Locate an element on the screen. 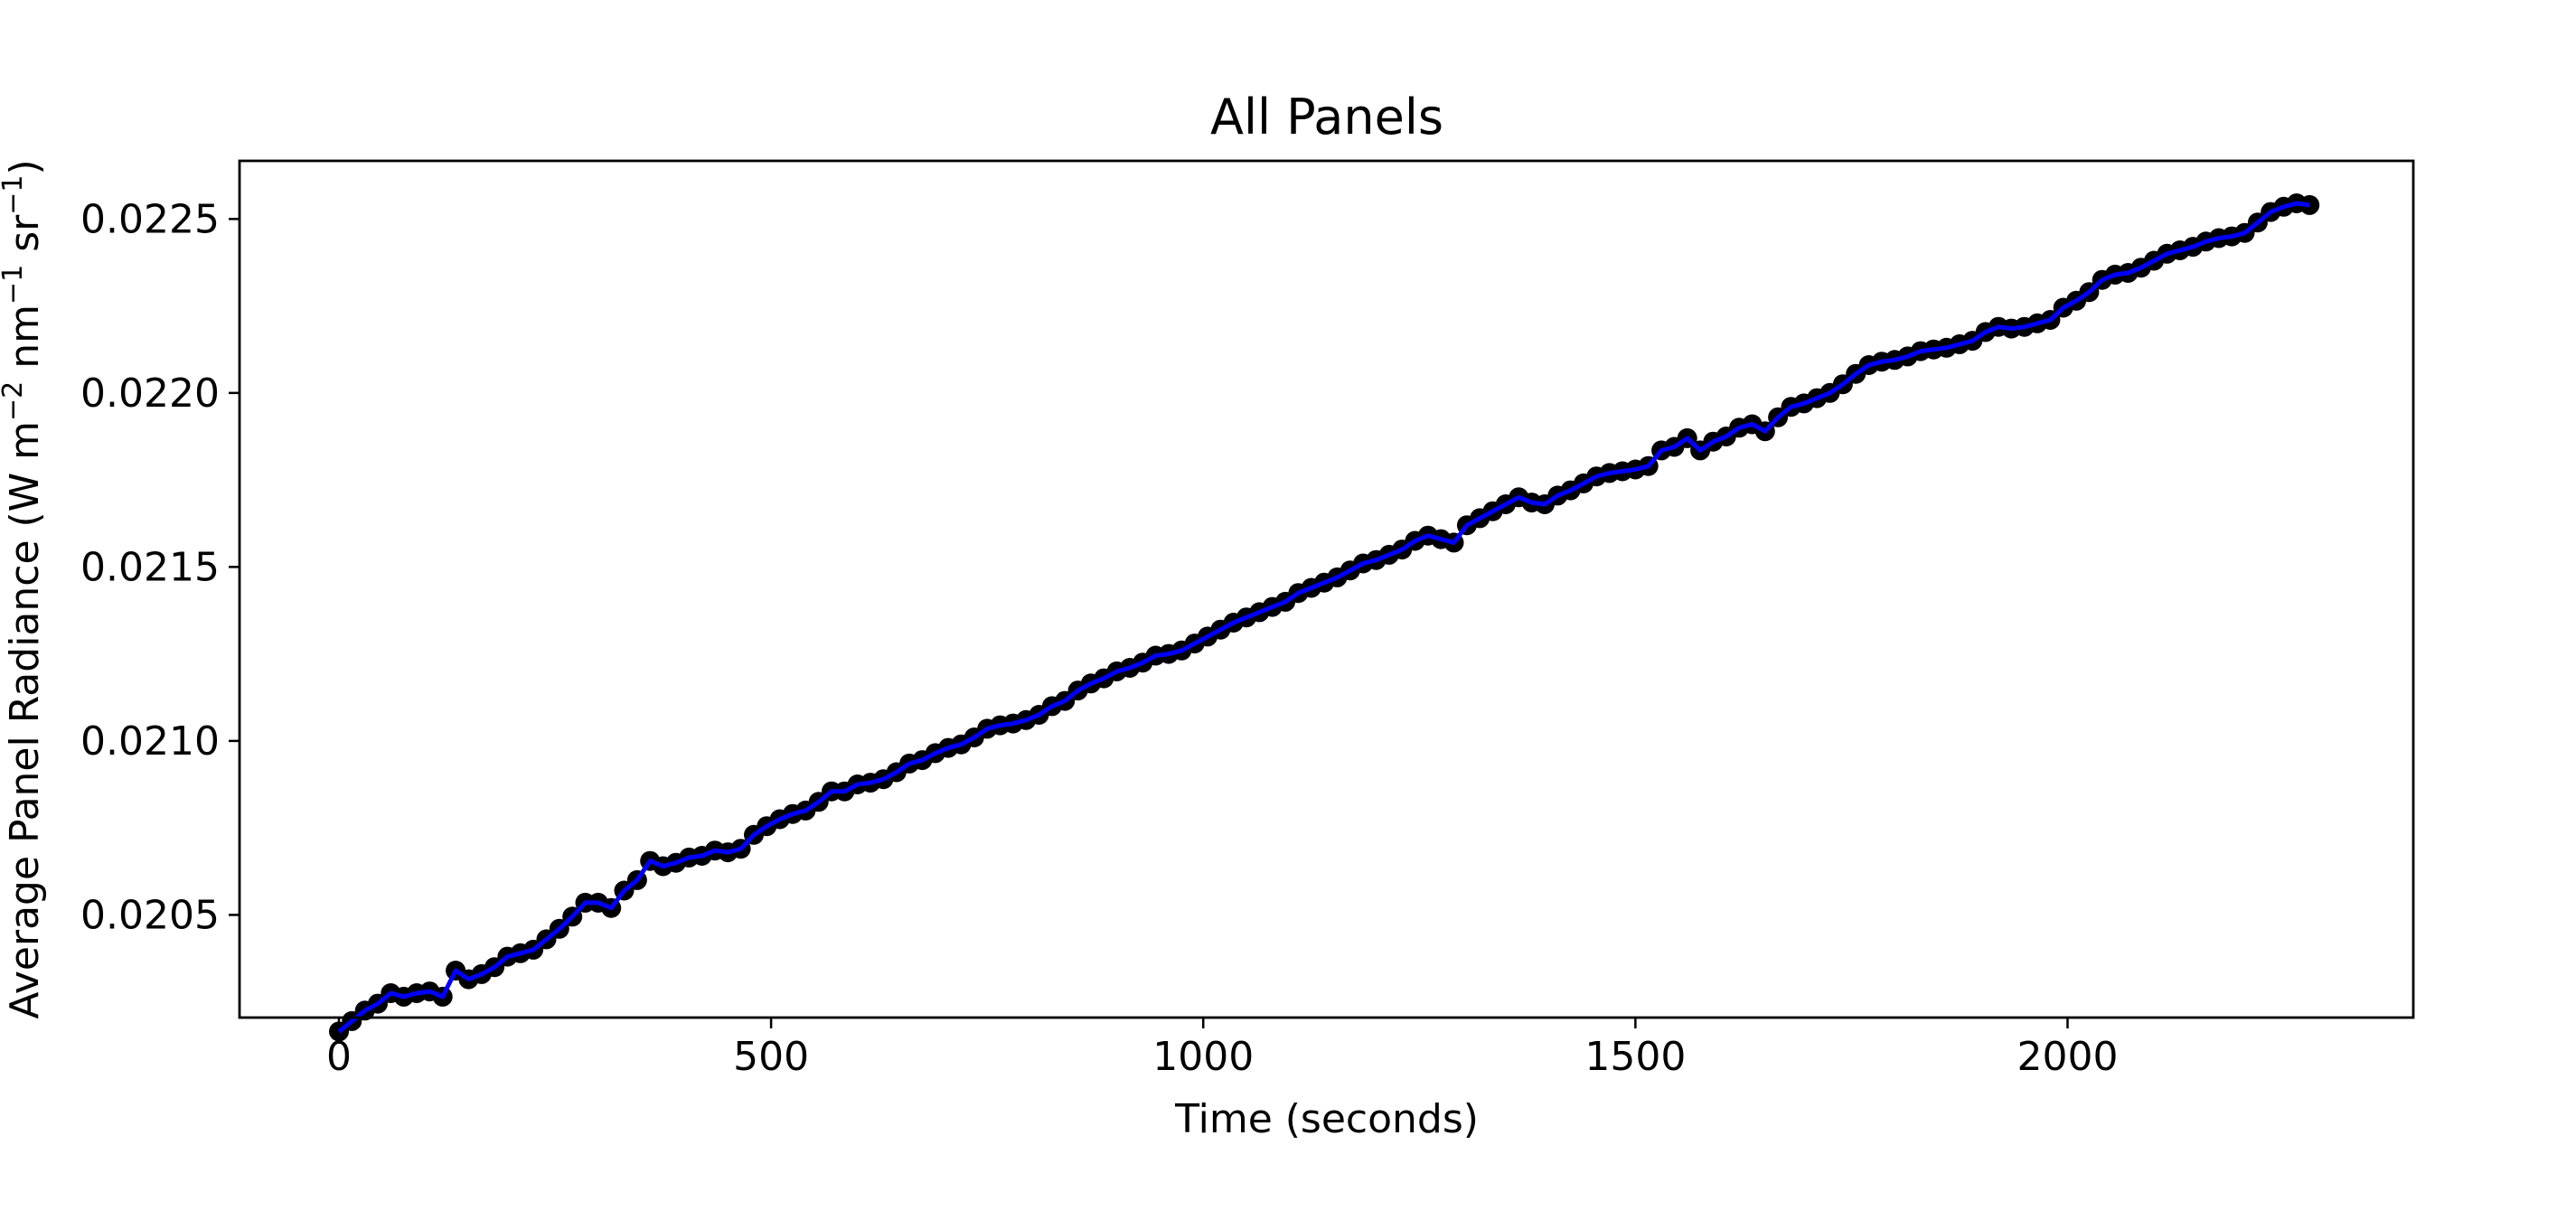 The image size is (2576, 1220). y-tick-label: 0.0210 is located at coordinates (150, 741).